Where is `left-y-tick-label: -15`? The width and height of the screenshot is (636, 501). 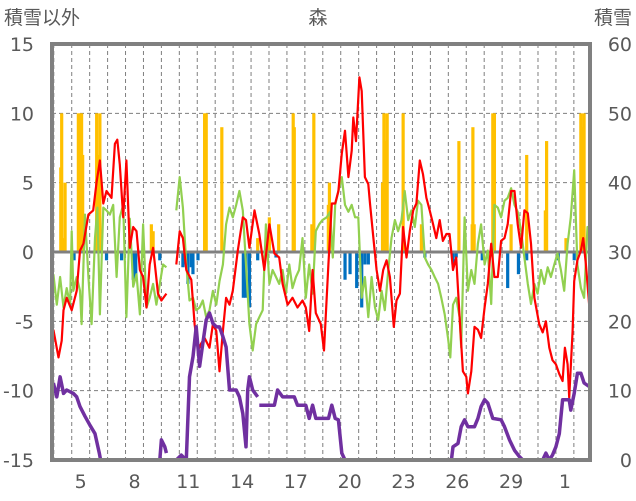 left-y-tick-label: -15 is located at coordinates (18, 461).